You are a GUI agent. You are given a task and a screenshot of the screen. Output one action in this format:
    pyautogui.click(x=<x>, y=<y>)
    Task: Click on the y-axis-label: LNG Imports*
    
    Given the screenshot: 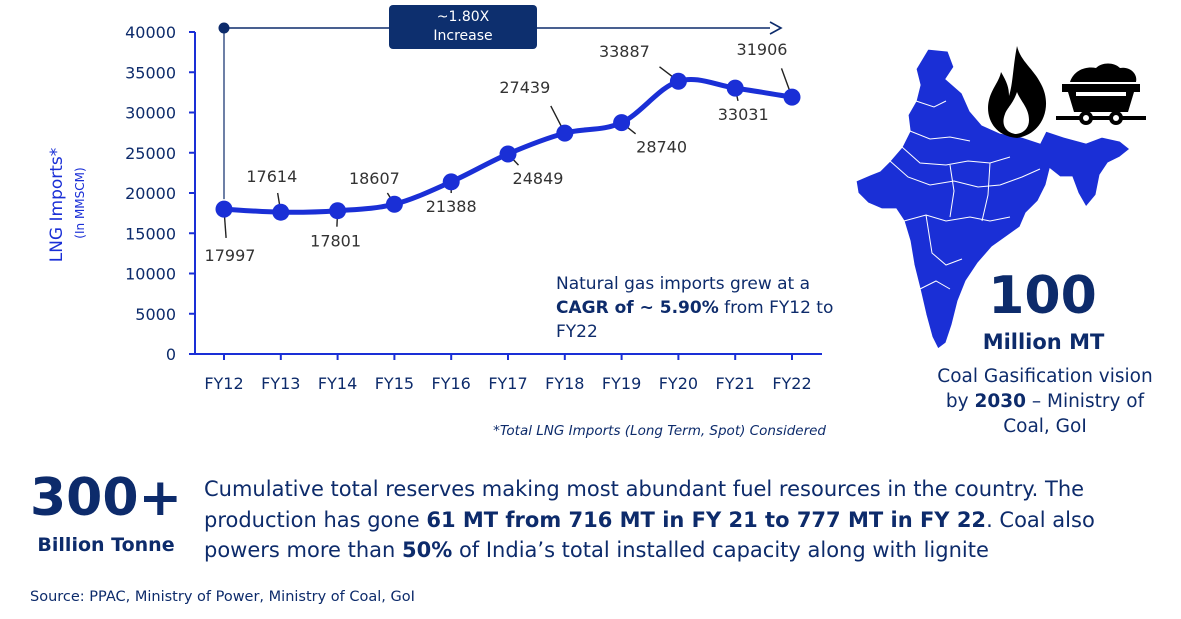 What is the action you would take?
    pyautogui.click(x=57, y=205)
    